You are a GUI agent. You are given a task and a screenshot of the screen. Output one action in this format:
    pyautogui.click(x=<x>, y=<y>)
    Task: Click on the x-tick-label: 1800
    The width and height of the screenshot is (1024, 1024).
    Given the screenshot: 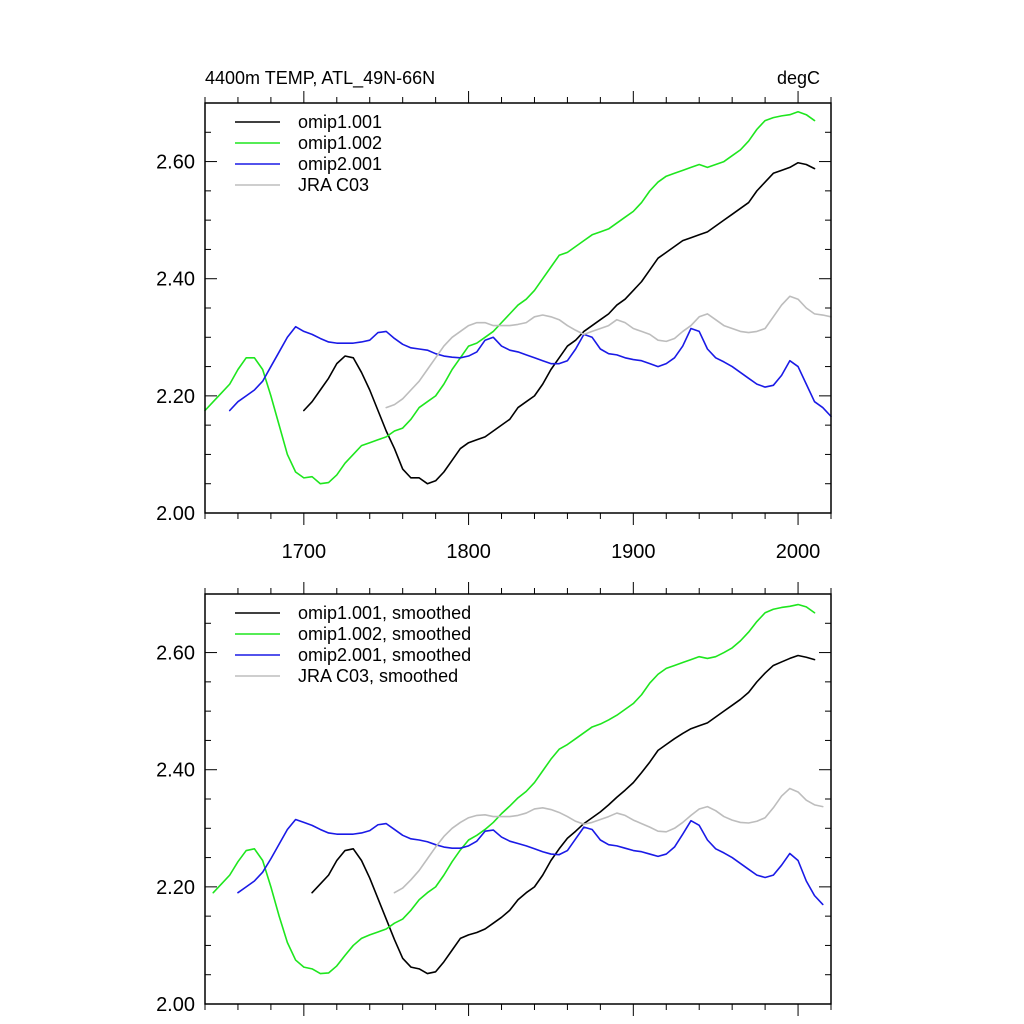 What is the action you would take?
    pyautogui.click(x=468, y=552)
    